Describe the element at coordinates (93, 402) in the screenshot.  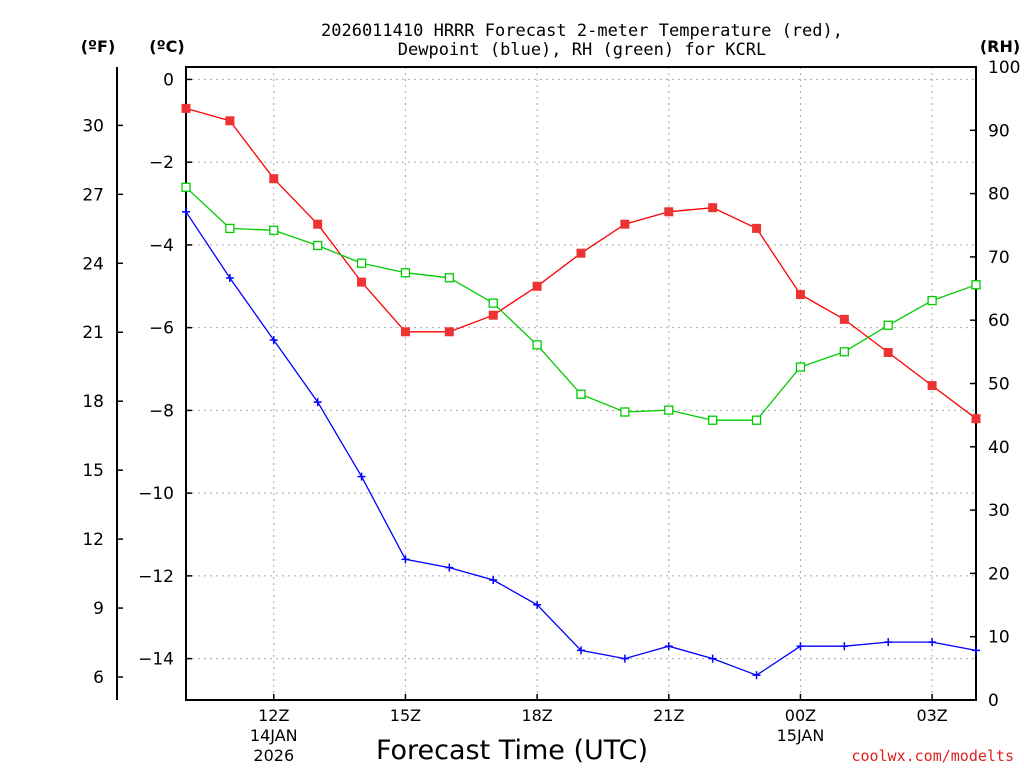
I see `fahrenheit-tick-label: 18` at that location.